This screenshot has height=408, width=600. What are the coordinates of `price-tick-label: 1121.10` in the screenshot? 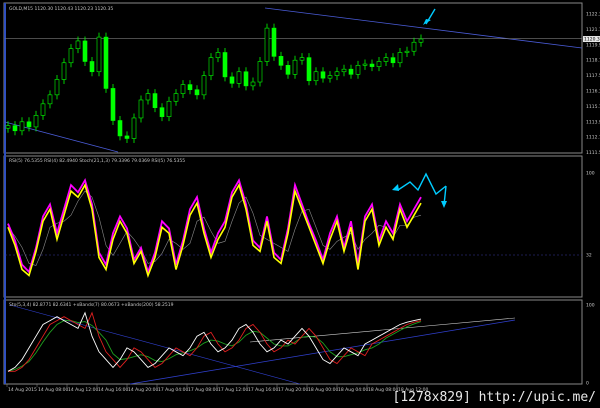 It's located at (593, 30).